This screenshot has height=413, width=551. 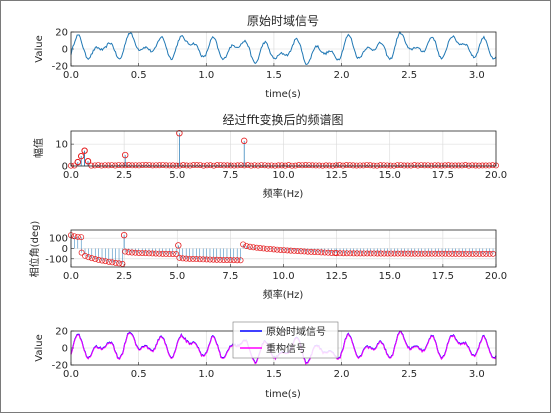 I want to click on x-tick-label: 3.0, so click(x=477, y=374).